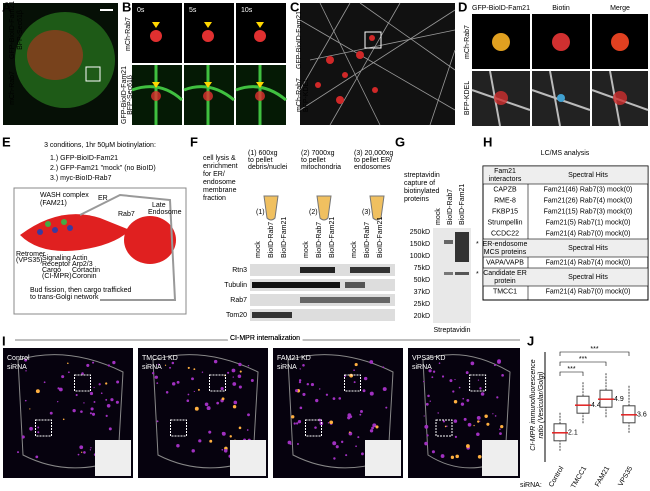 Image resolution: width=650 pixels, height=491 pixels. Describe the element at coordinates (12, 30) in the screenshot. I see `label: GFP-BioID-Fam21` at that location.